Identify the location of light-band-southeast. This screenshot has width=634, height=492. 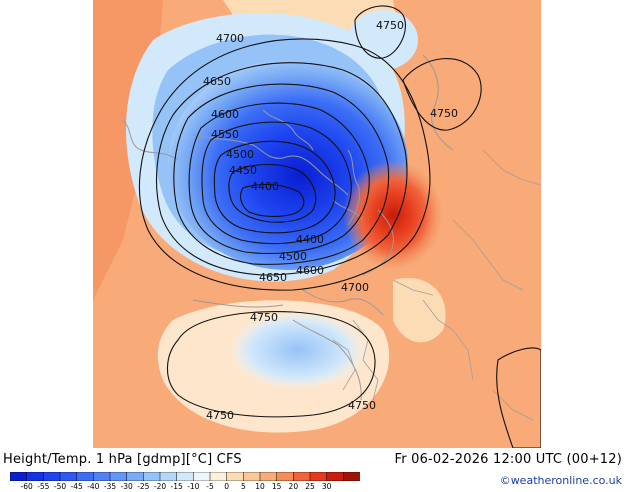
(419, 310).